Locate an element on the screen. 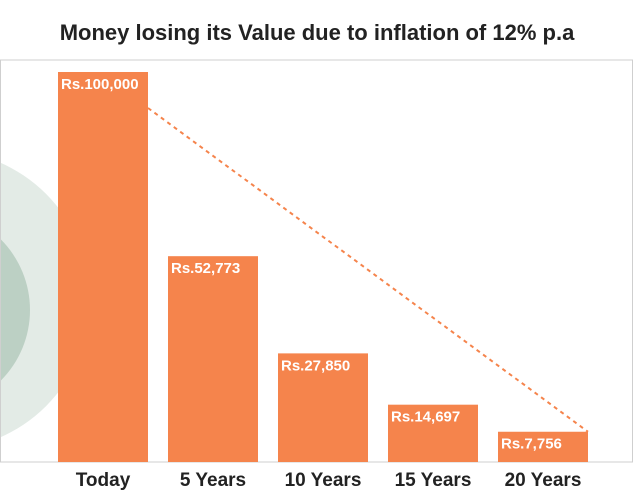 This screenshot has width=634, height=496. x-tick-label: 15 Years is located at coordinates (433, 480).